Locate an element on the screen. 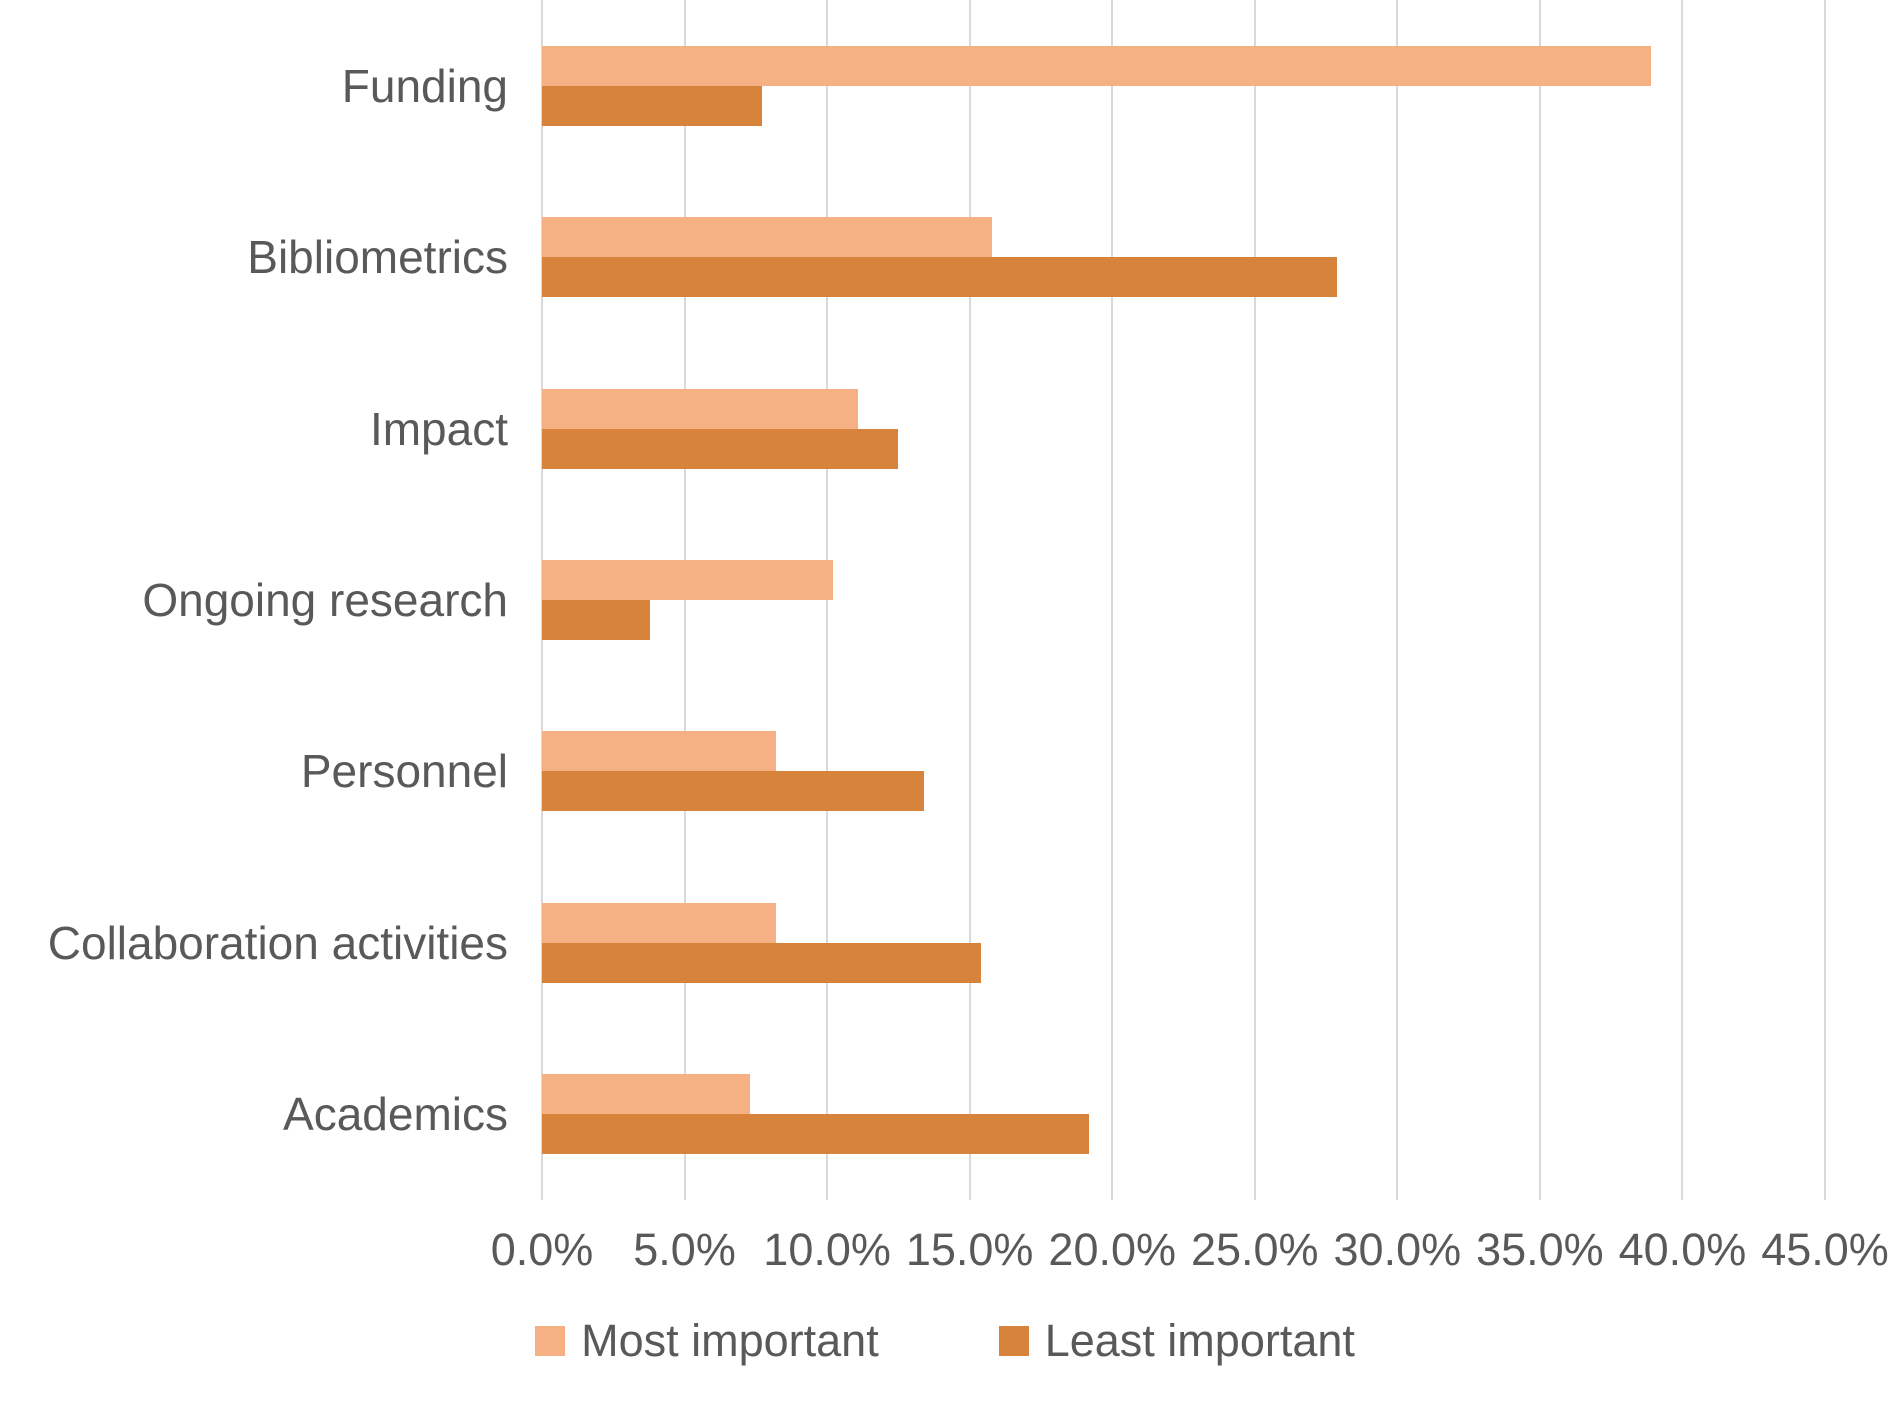  legend-label: Least important is located at coordinates (1199, 1340).